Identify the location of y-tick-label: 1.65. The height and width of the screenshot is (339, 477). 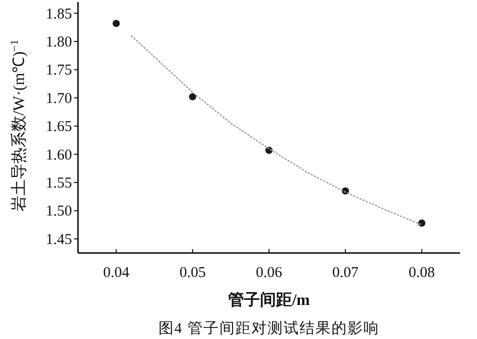
(59, 127).